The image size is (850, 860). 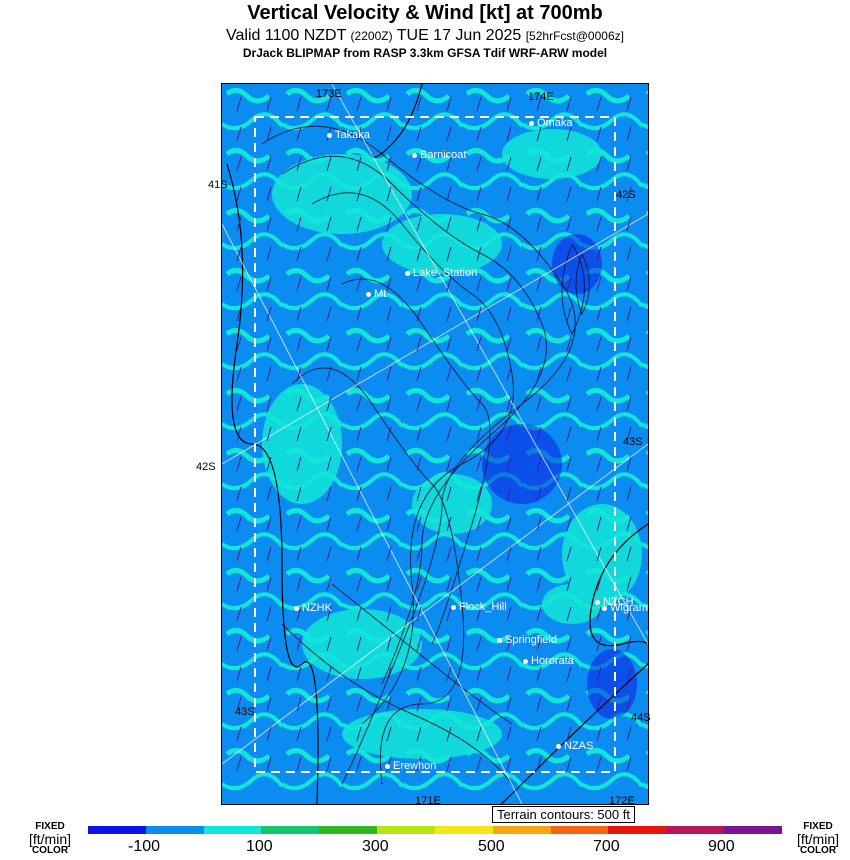 What do you see at coordinates (50, 850) in the screenshot?
I see `color-label-left: COLOR` at bounding box center [50, 850].